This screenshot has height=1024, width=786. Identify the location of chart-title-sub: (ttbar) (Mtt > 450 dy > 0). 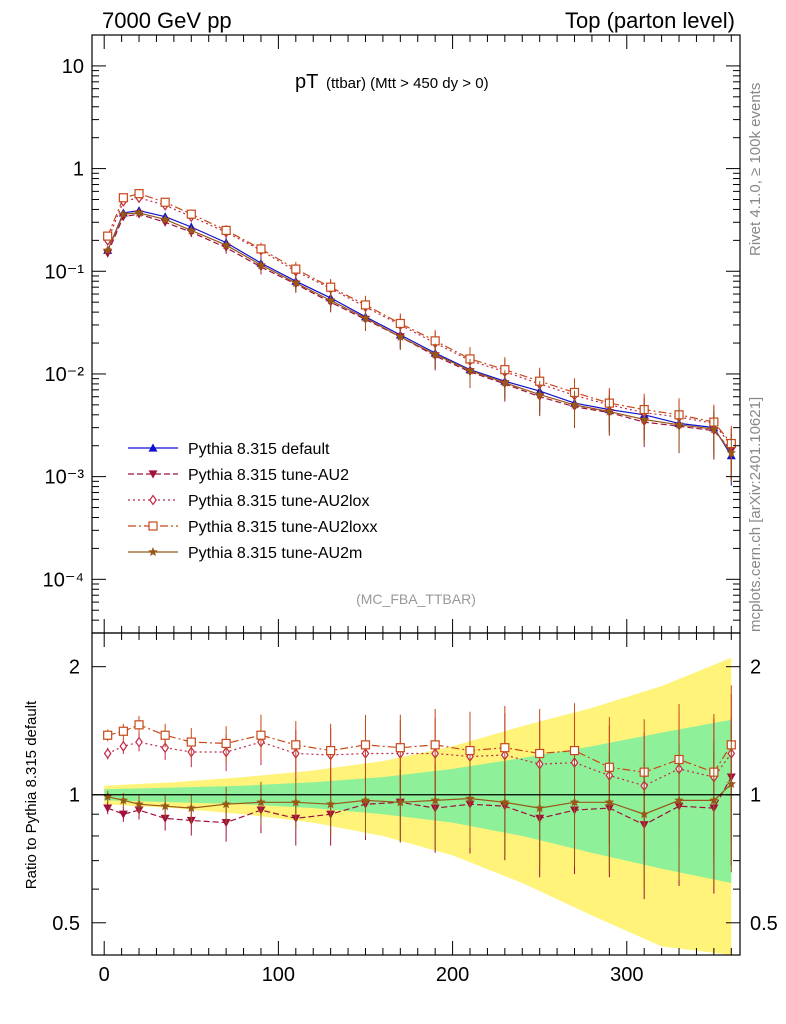
(407, 83).